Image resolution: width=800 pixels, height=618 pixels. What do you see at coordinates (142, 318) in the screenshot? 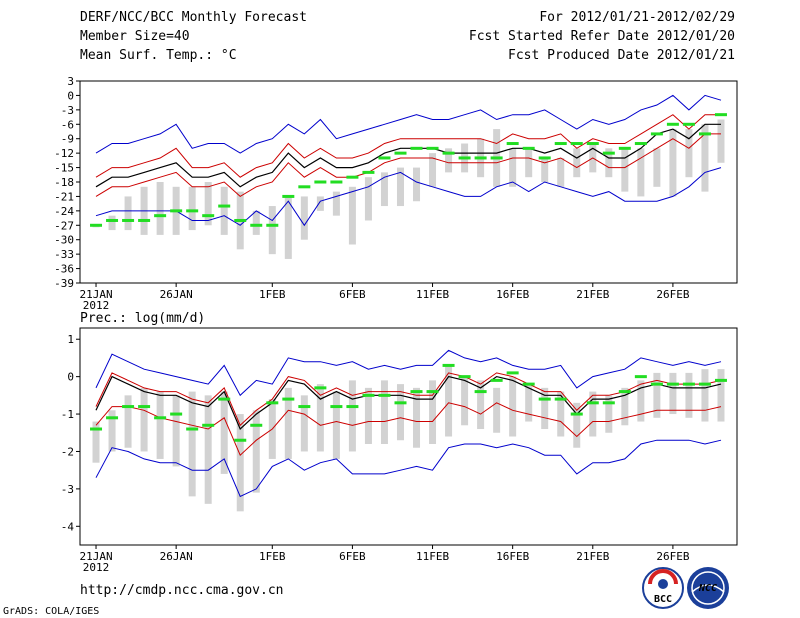
I see `precip-panel-title: Prec.: log(mm/d)` at bounding box center [142, 318].